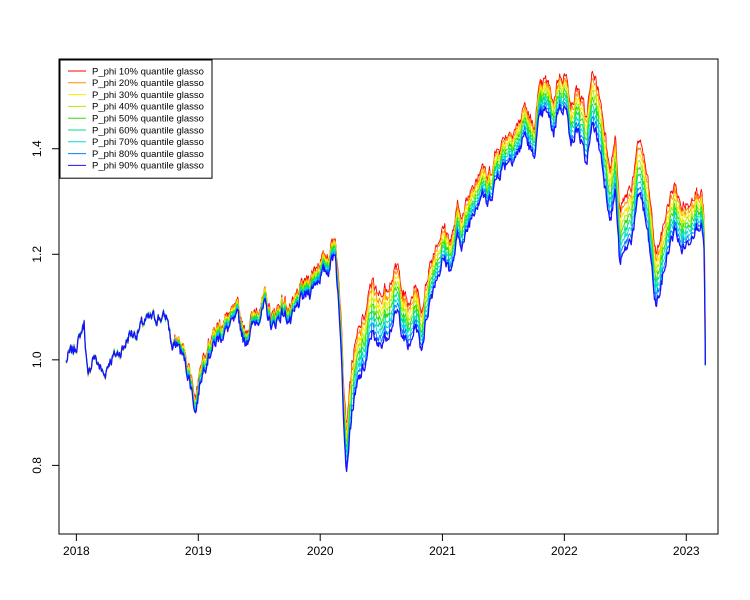 This screenshot has width=750, height=600. I want to click on y-tick-label: 0.8, so click(37, 465).